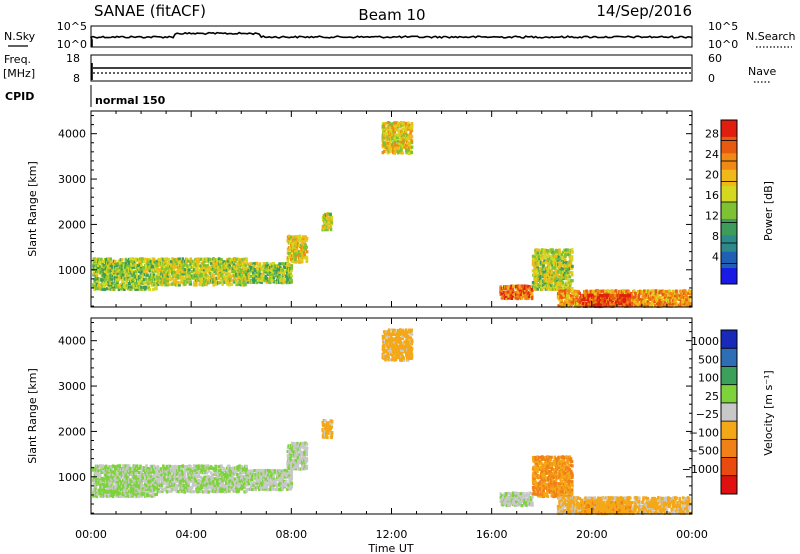 This screenshot has width=800, height=554. I want to click on colorbar-segment, so click(729, 210).